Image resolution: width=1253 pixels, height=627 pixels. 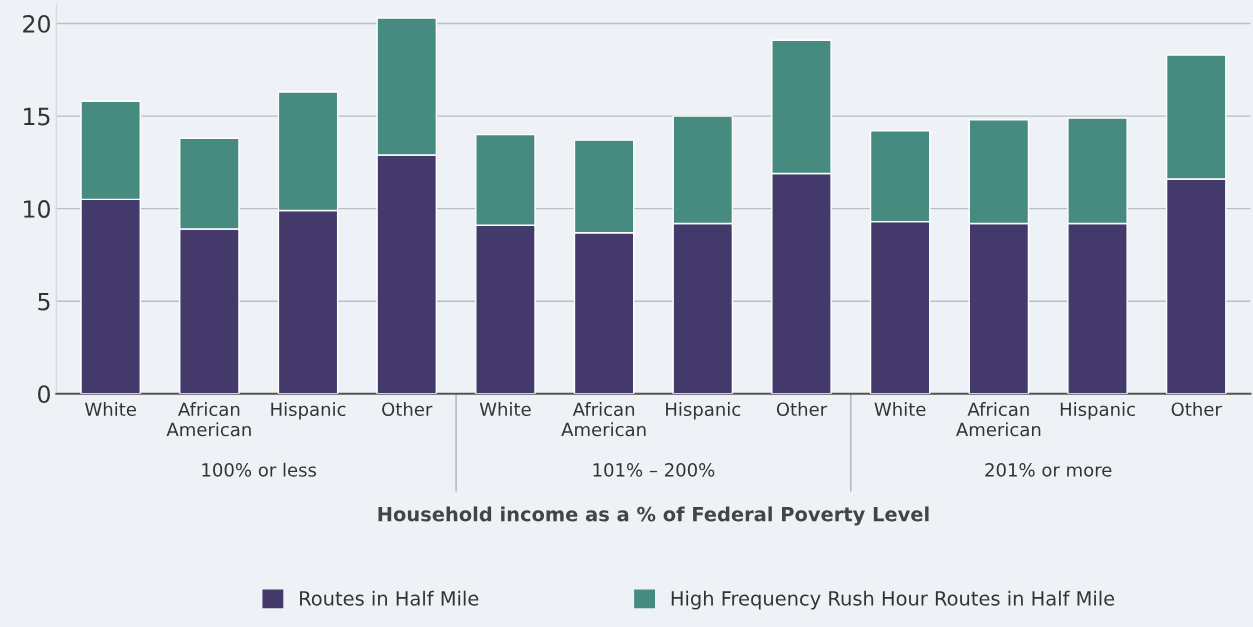 What do you see at coordinates (1048, 470) in the screenshot?
I see `text: 201% or more` at bounding box center [1048, 470].